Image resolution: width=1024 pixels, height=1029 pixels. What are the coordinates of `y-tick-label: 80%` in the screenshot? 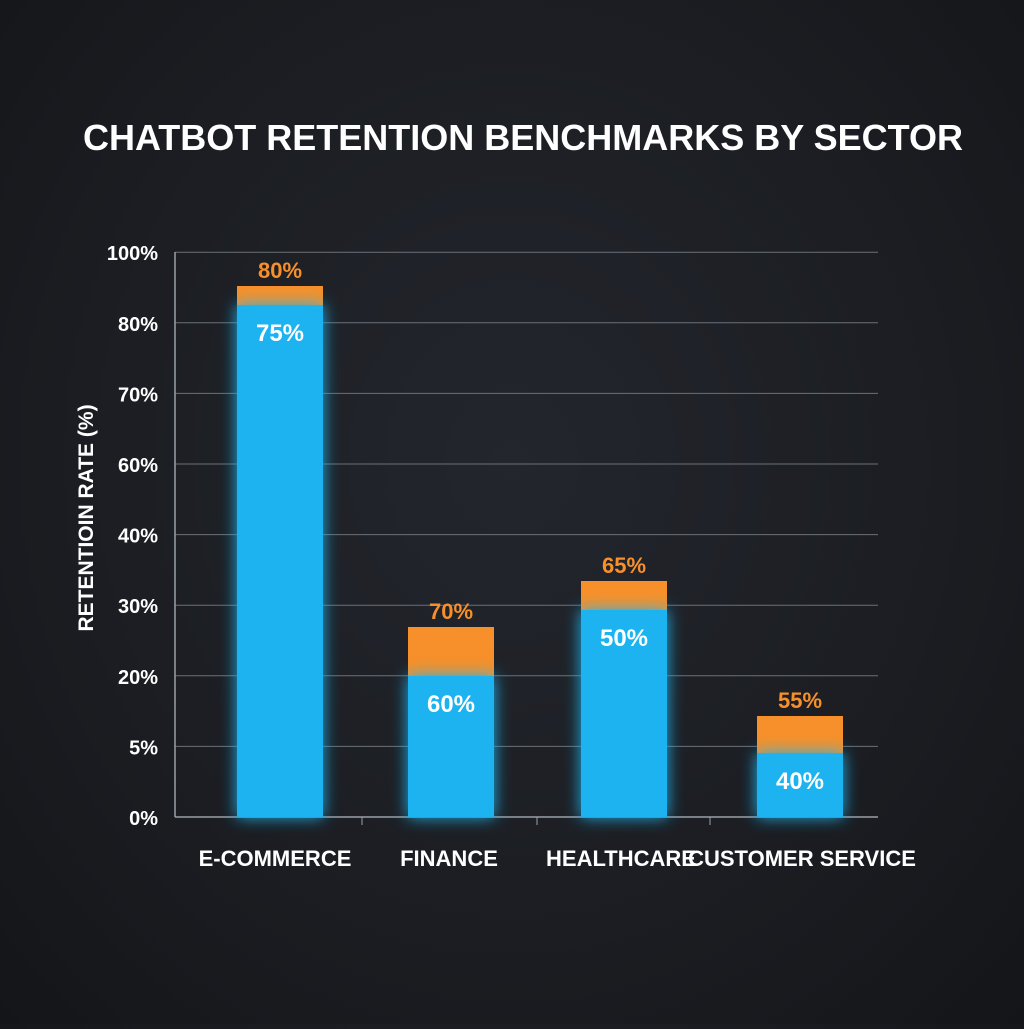 It's located at (138, 325).